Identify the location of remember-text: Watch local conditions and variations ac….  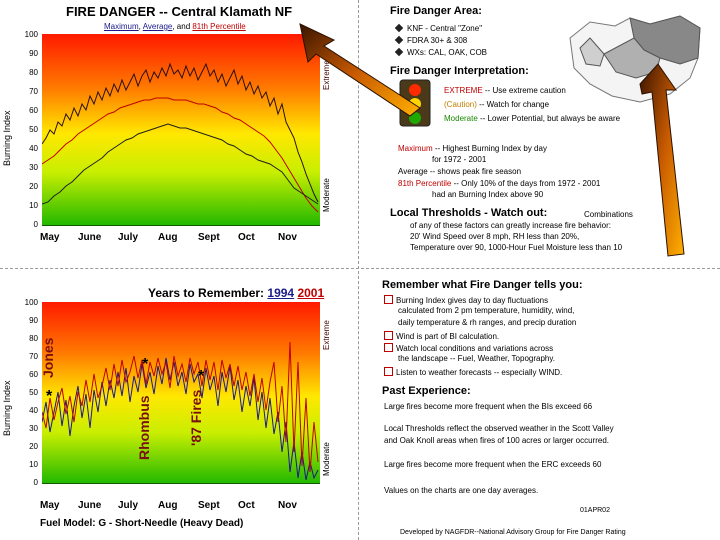
(475, 348).